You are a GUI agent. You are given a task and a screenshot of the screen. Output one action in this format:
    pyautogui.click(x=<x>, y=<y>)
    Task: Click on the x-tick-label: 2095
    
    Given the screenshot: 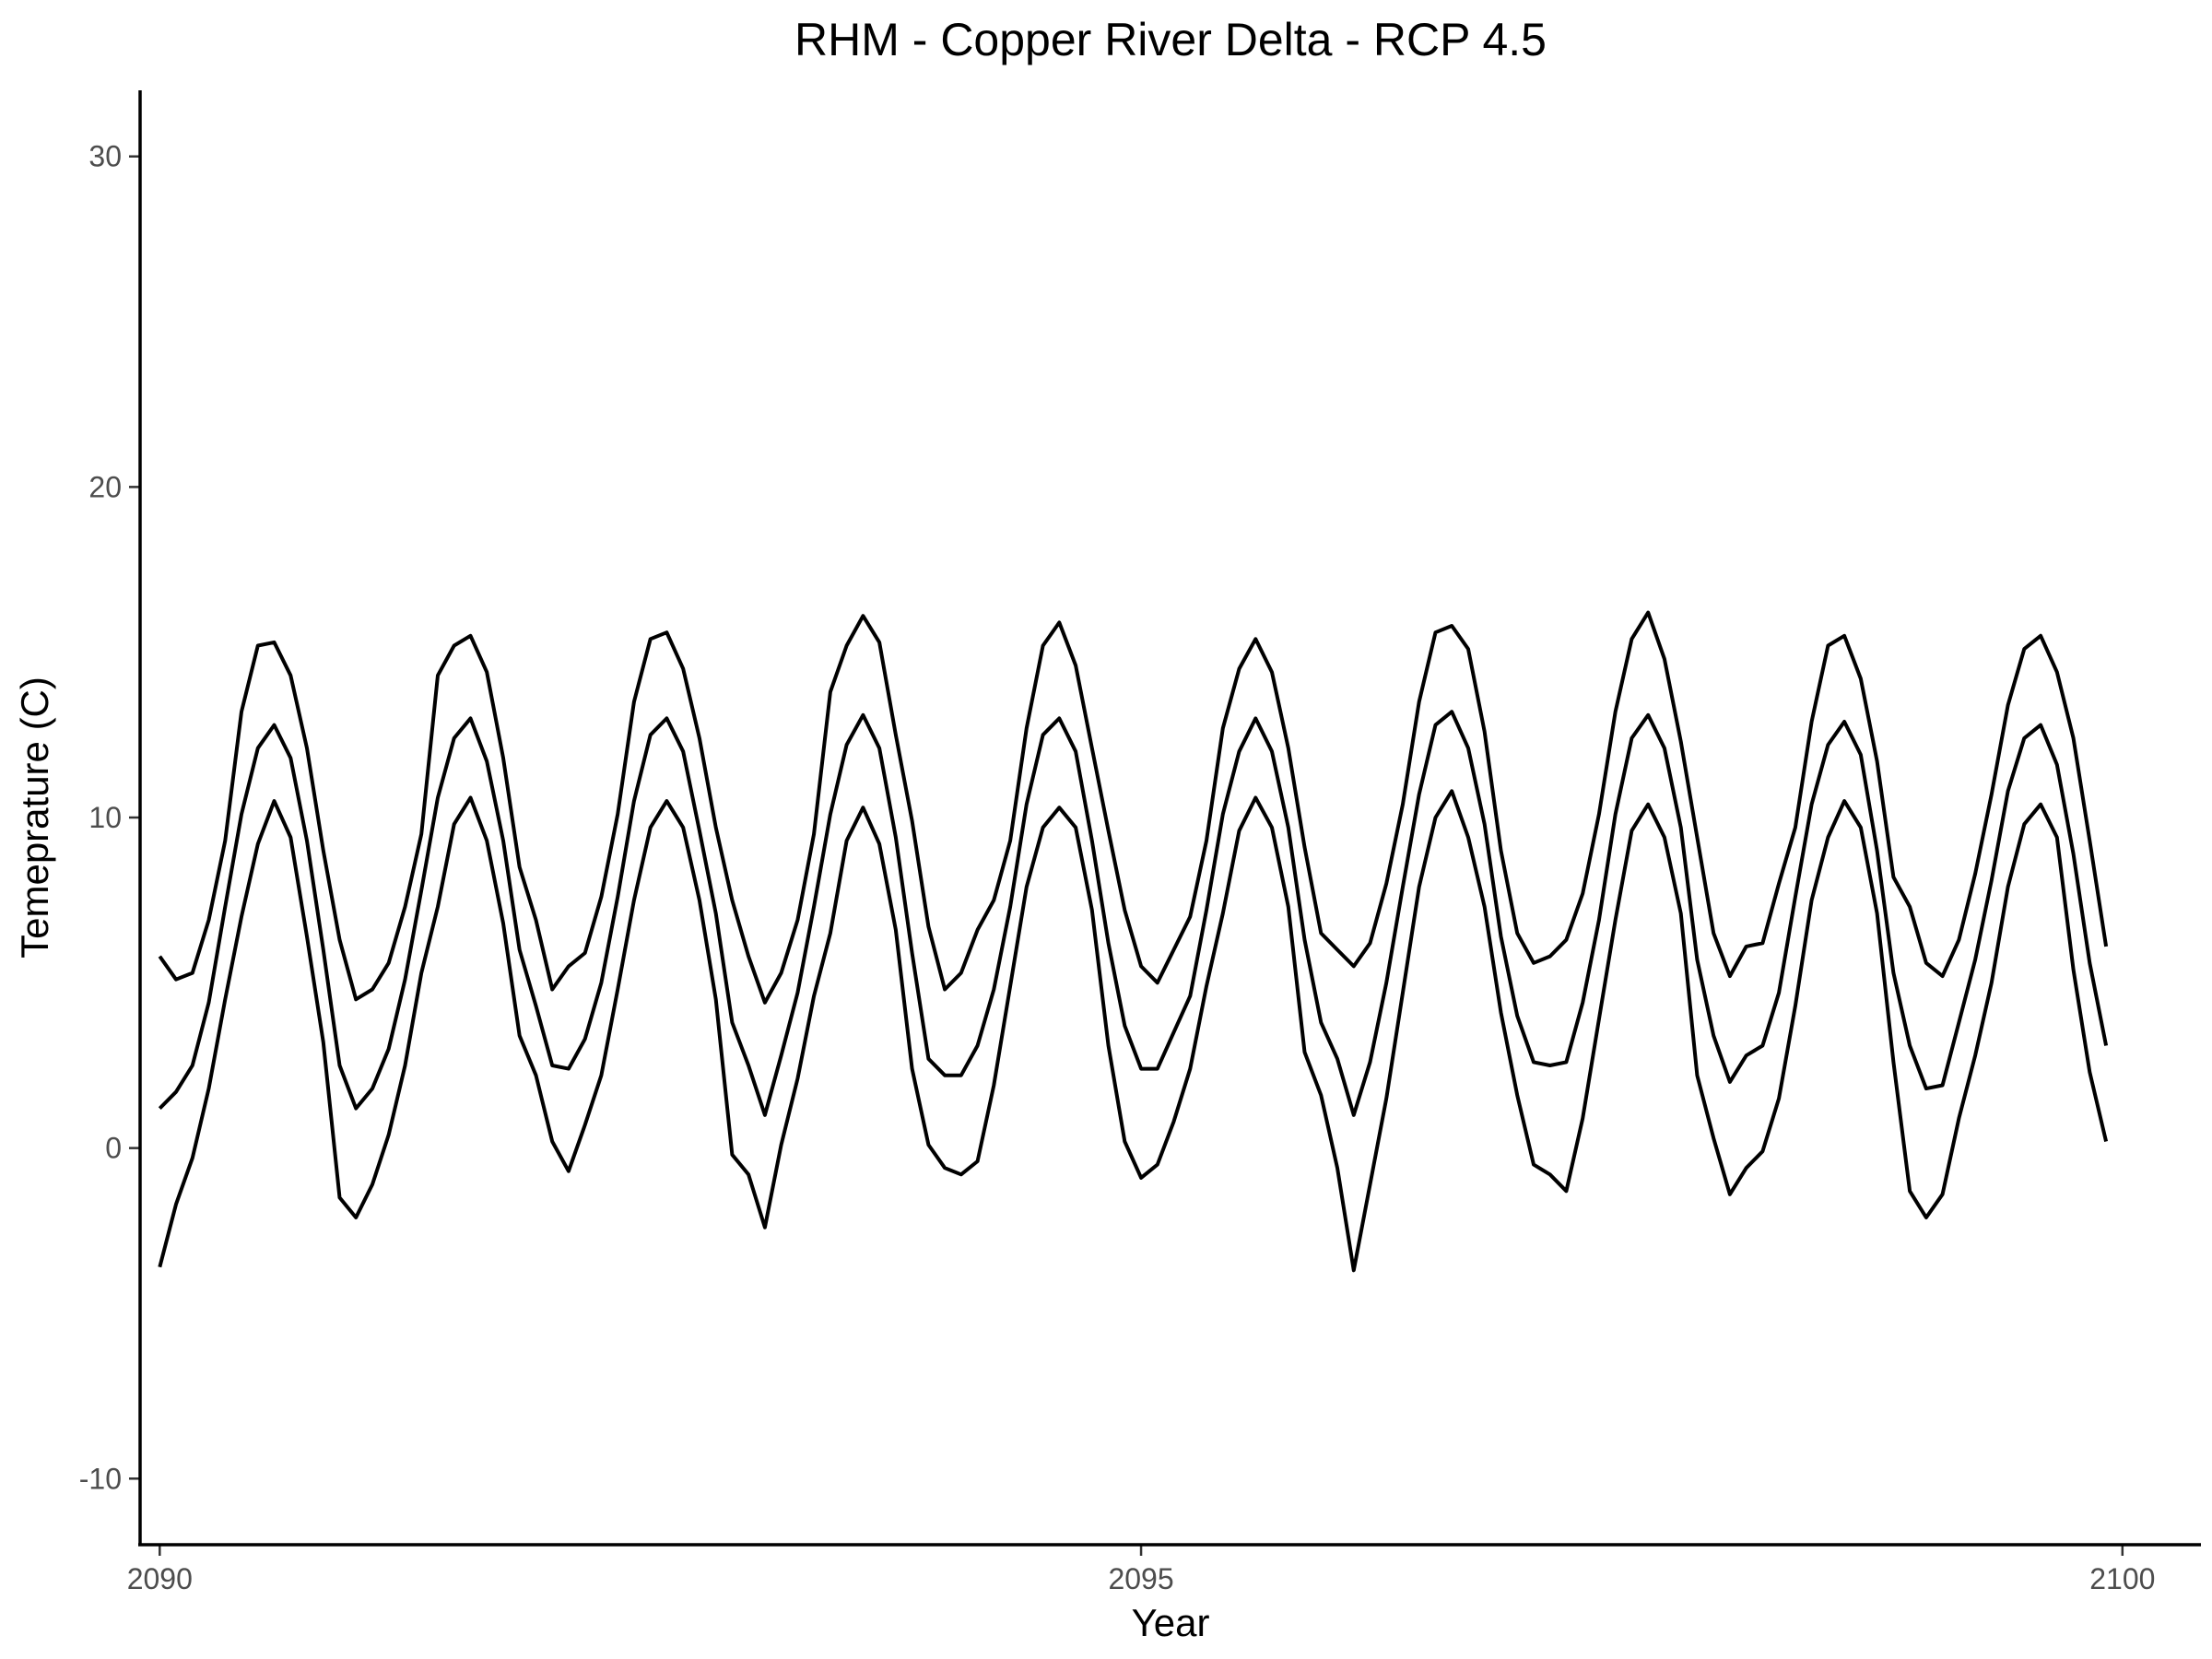 What is the action you would take?
    pyautogui.click(x=1140, y=1578)
    